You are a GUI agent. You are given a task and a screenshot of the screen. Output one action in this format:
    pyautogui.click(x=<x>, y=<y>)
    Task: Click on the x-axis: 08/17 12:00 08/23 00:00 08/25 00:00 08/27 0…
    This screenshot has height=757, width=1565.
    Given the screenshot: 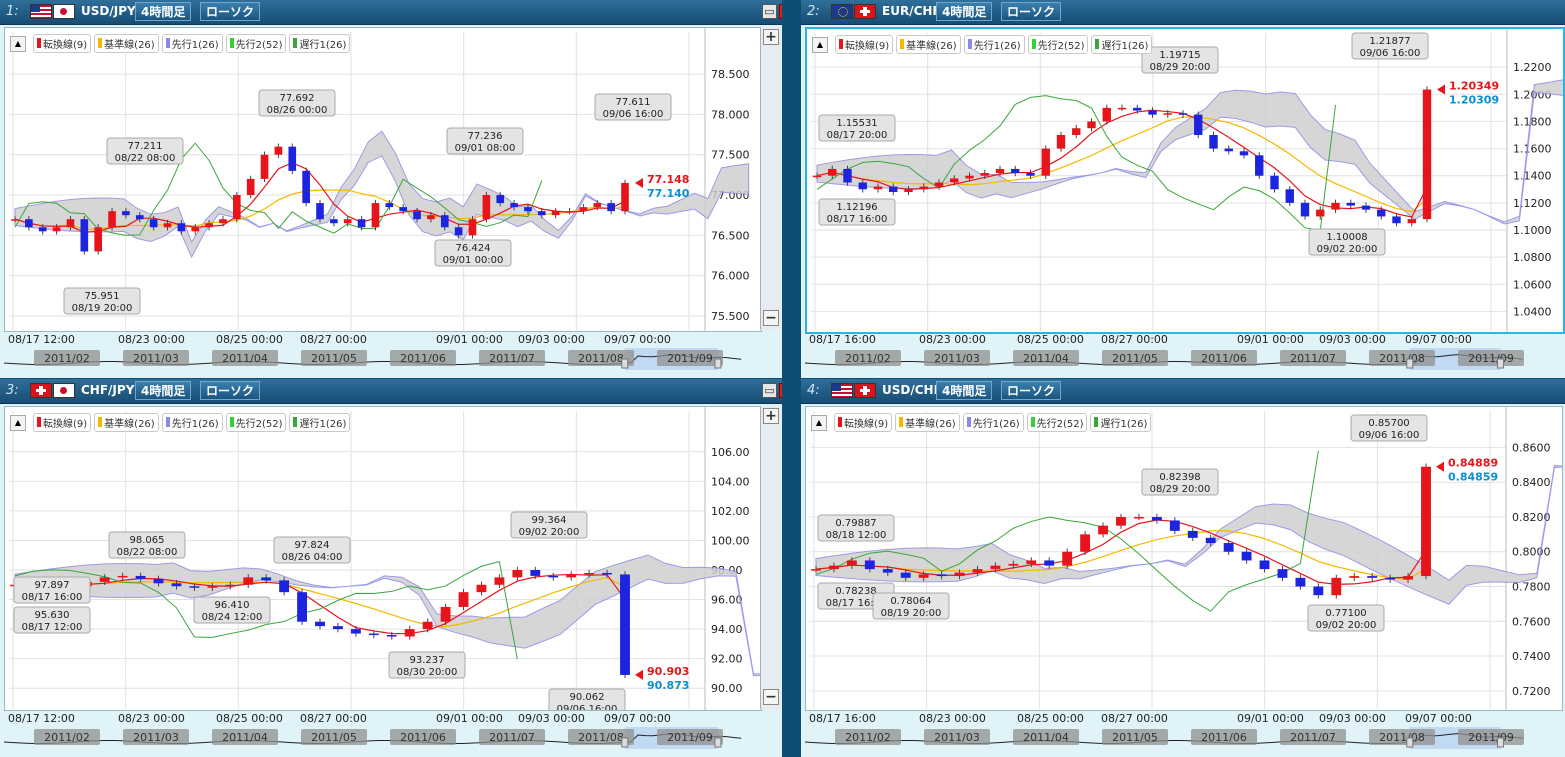 What is the action you would take?
    pyautogui.click(x=339, y=718)
    